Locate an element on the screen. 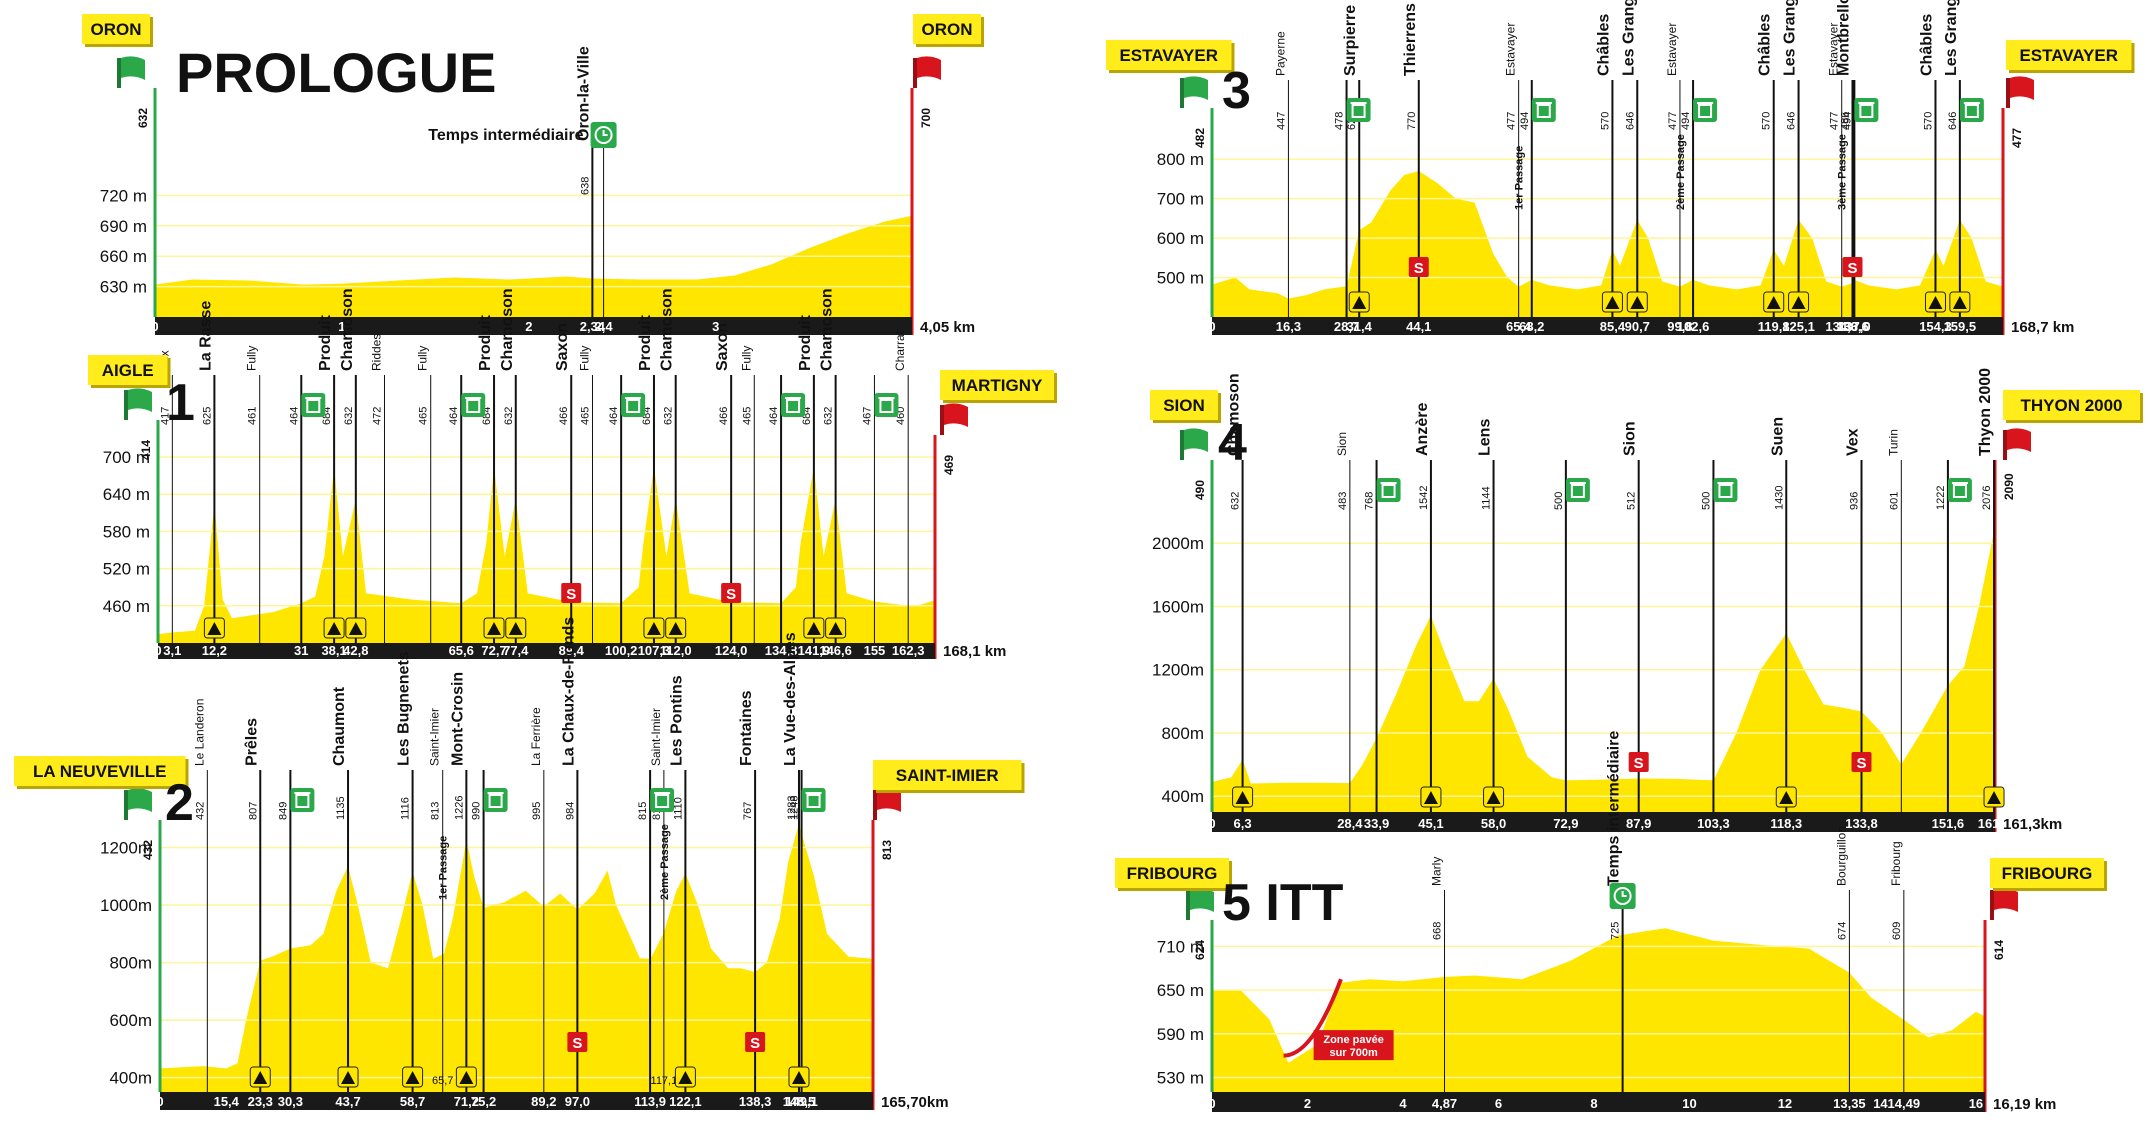 This screenshot has height=1135, width=2151. start-altitude: 414 is located at coordinates (146, 450).